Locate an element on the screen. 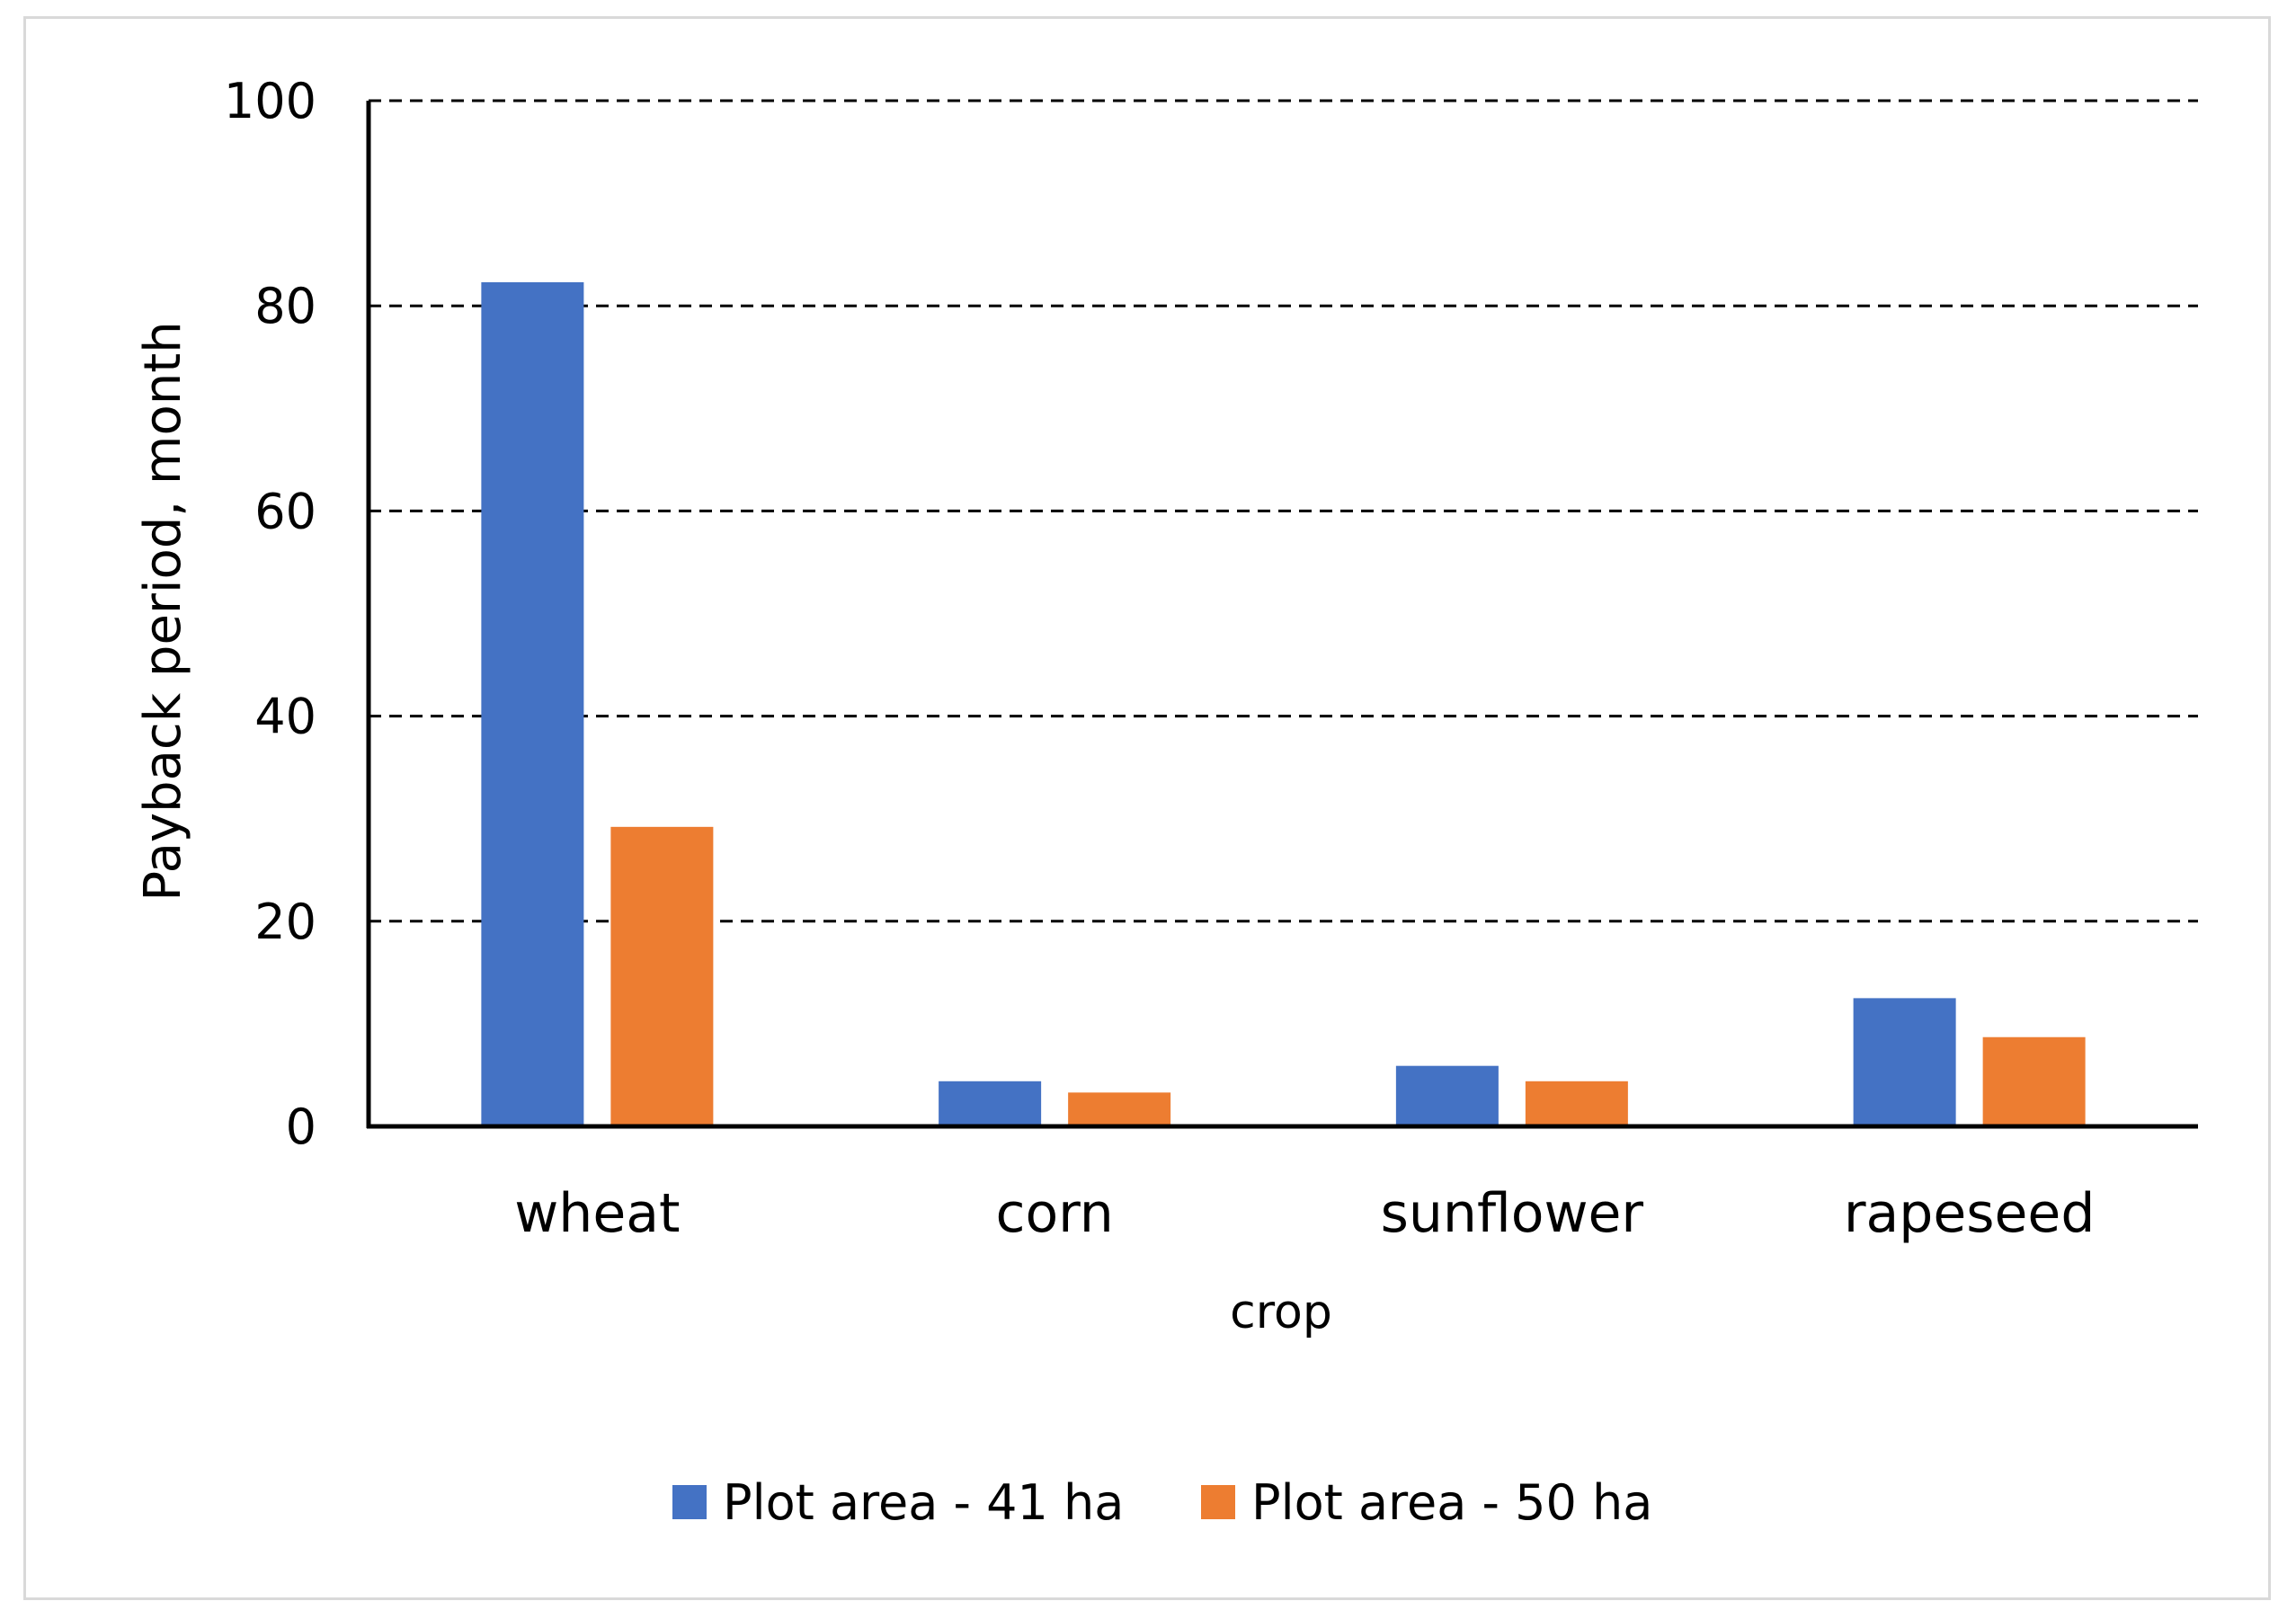 The width and height of the screenshot is (2296, 1619). x-axis-title: crop is located at coordinates (1281, 1312).